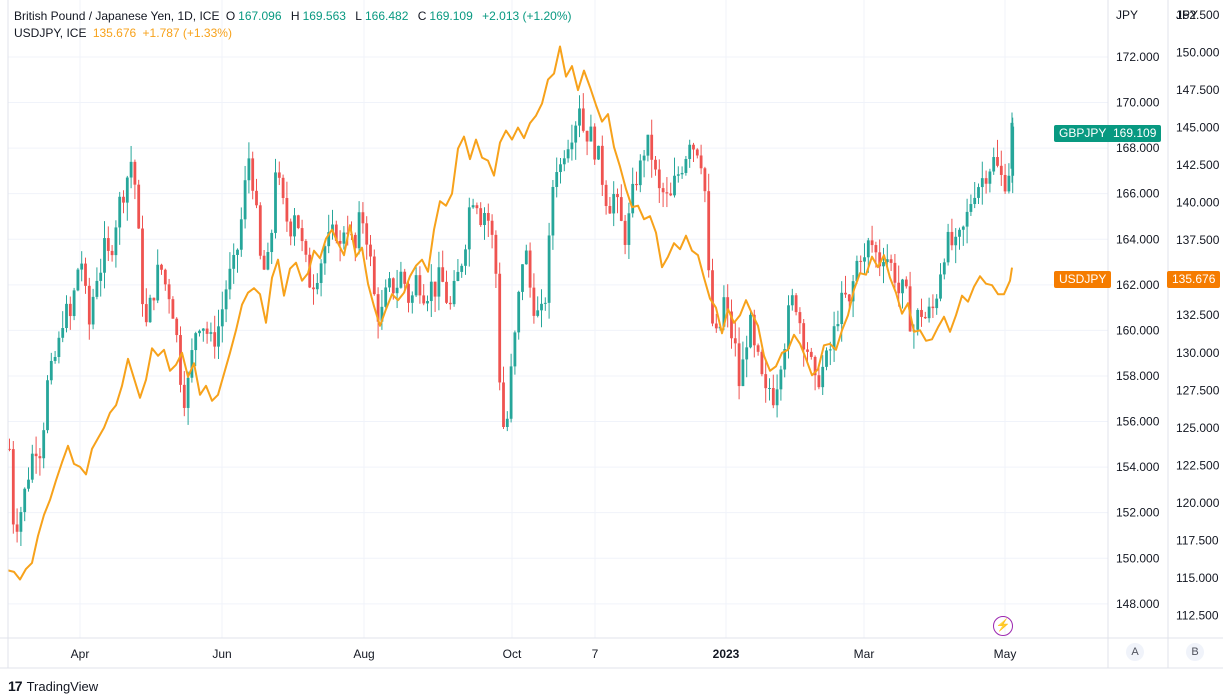  I want to click on gbpjpy-price-tag: 169.109, so click(1135, 133).